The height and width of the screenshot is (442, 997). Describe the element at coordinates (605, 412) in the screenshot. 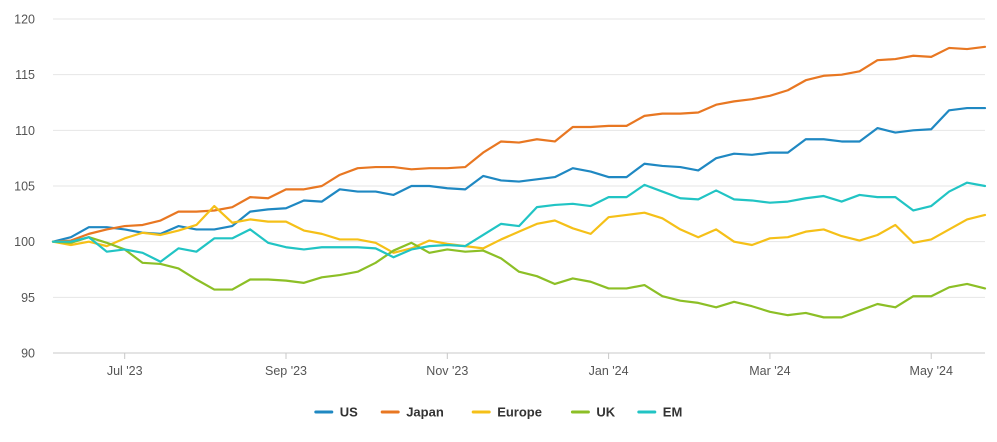

I see `legend-label: UK` at that location.